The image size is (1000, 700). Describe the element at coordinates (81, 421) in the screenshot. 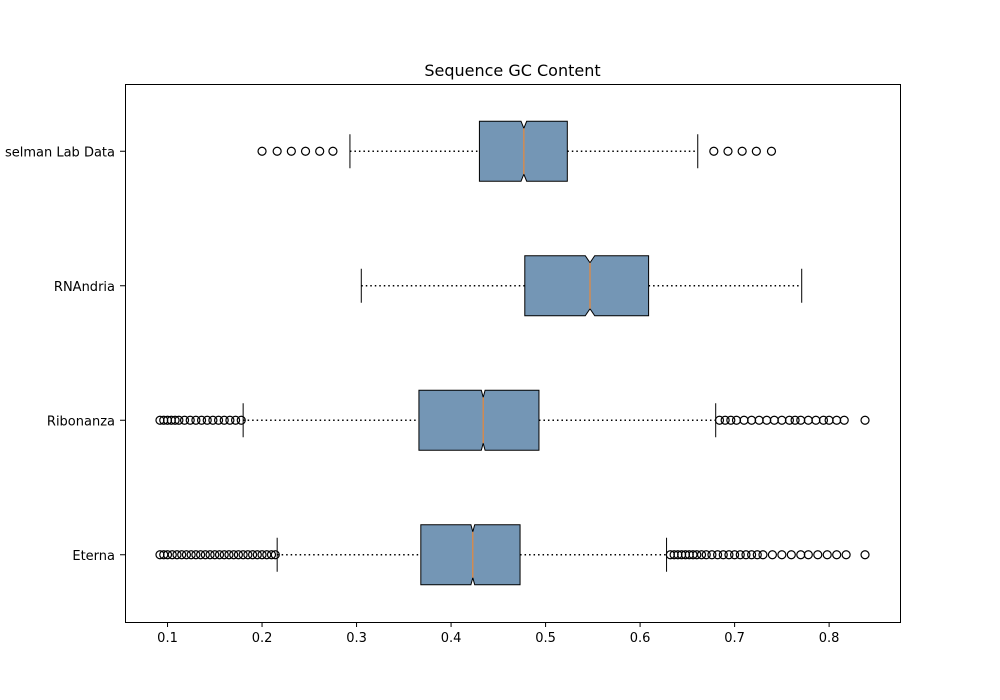

I see `y-tick-label: Ribonanza` at that location.